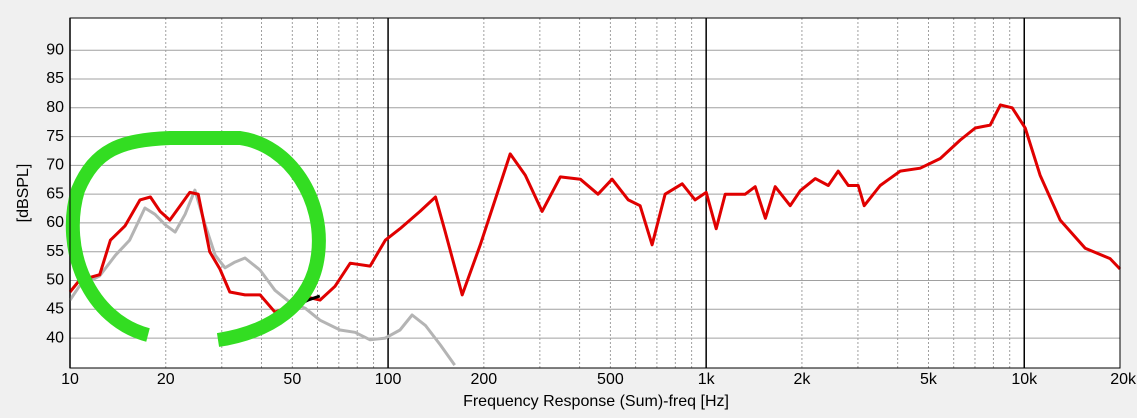 Image resolution: width=1137 pixels, height=418 pixels. What do you see at coordinates (1024, 379) in the screenshot?
I see `x-tick-label: 10k` at bounding box center [1024, 379].